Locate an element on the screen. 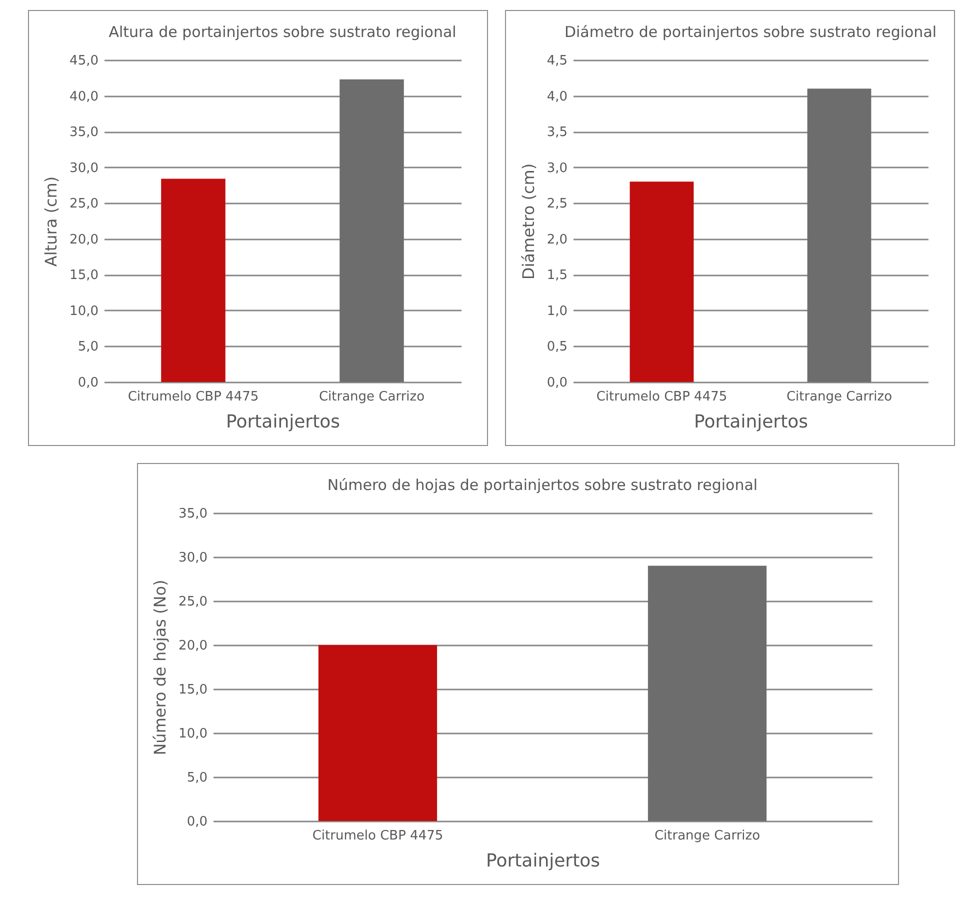 The image size is (970, 904). y-tick-label: 0,5 is located at coordinates (557, 347).